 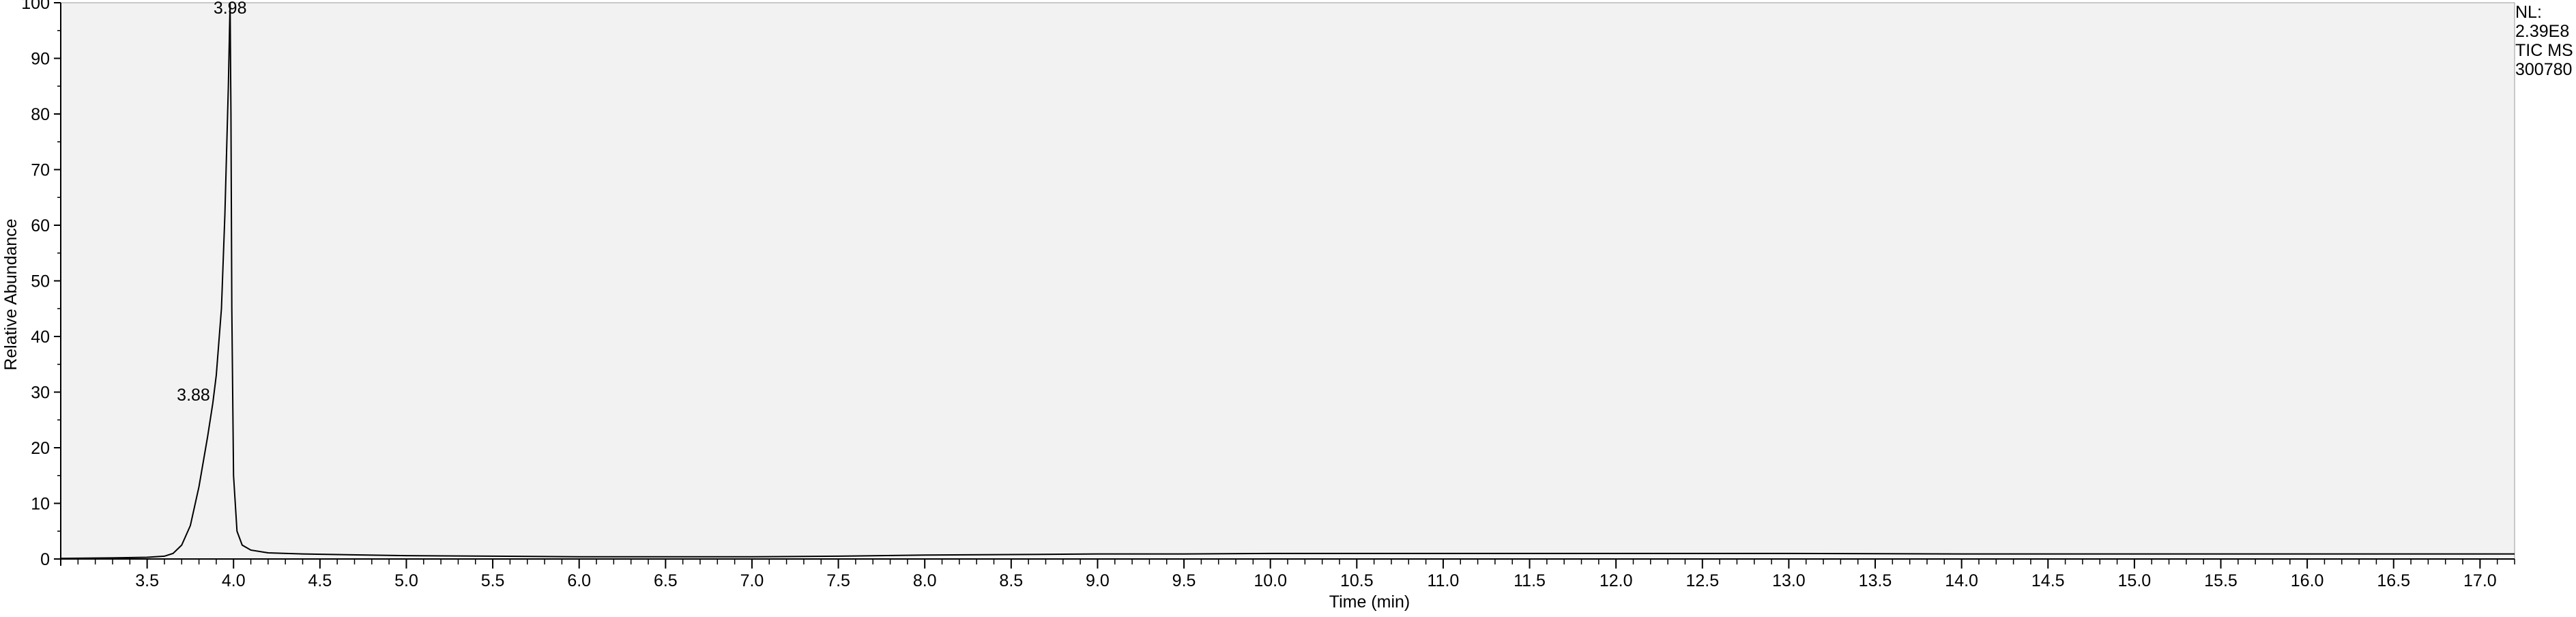 I want to click on x-tick-label: 10.5, so click(x=1357, y=580).